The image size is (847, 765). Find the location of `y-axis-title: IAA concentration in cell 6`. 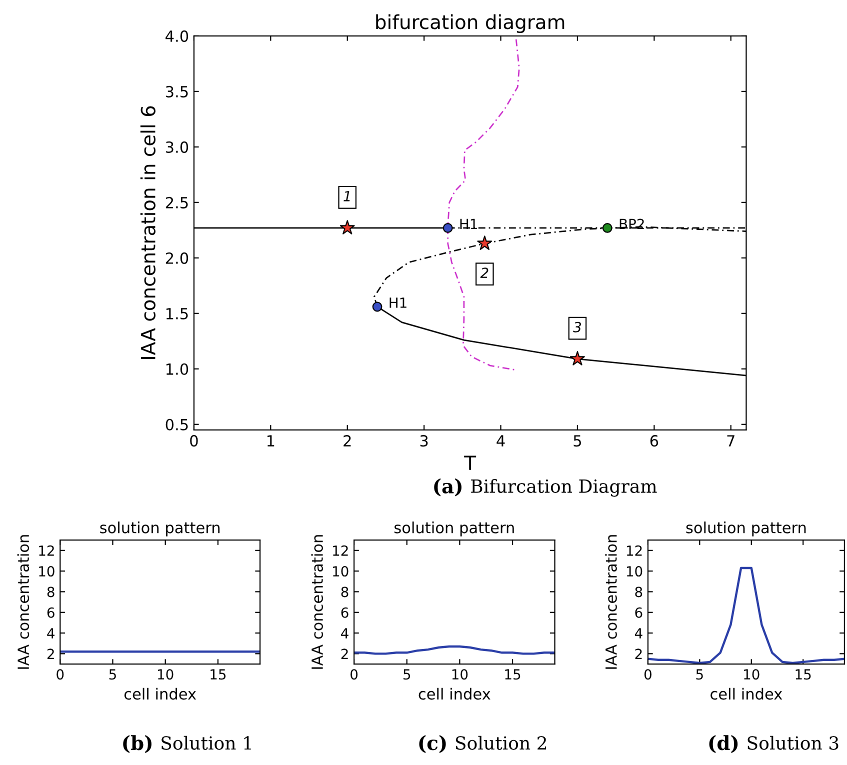

y-axis-title: IAA concentration in cell 6 is located at coordinates (148, 232).